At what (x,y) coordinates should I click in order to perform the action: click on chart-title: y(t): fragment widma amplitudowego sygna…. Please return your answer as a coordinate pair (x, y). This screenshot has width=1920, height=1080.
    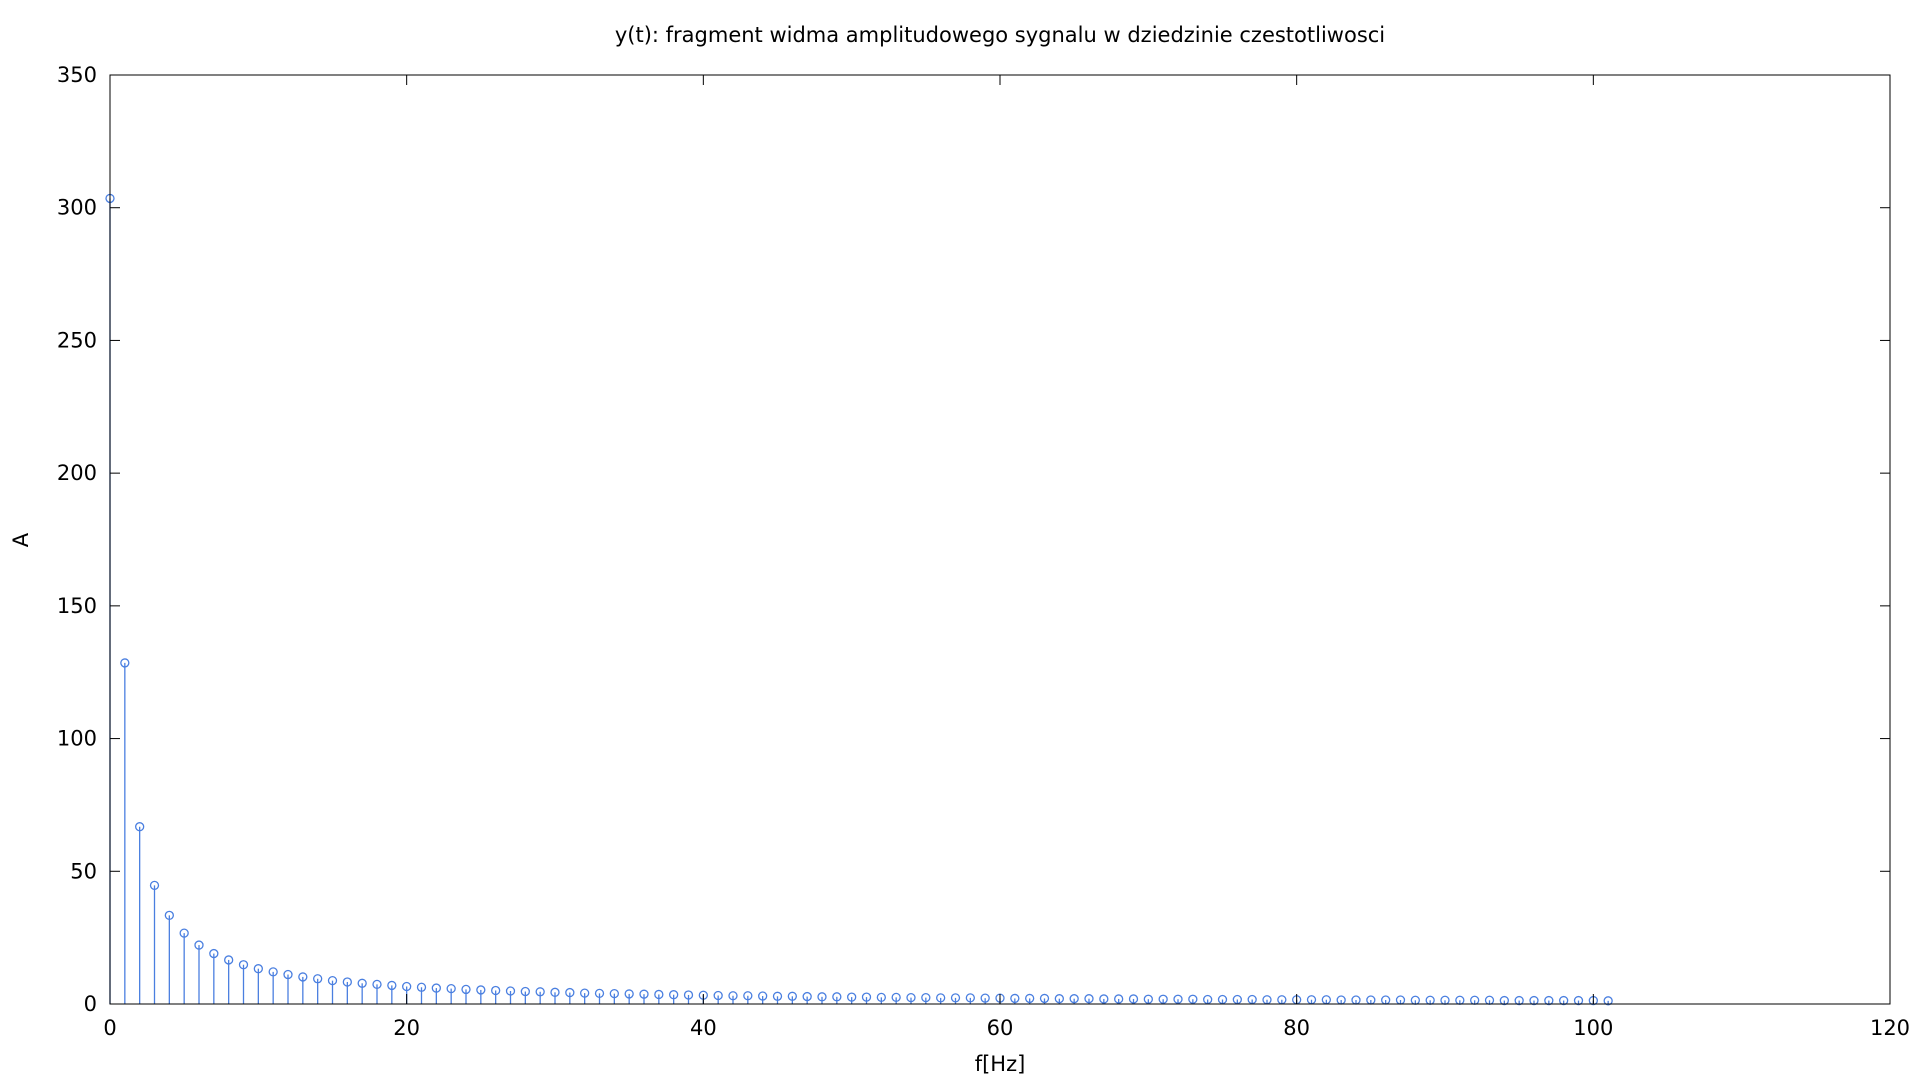
    Looking at the image, I should click on (1000, 35).